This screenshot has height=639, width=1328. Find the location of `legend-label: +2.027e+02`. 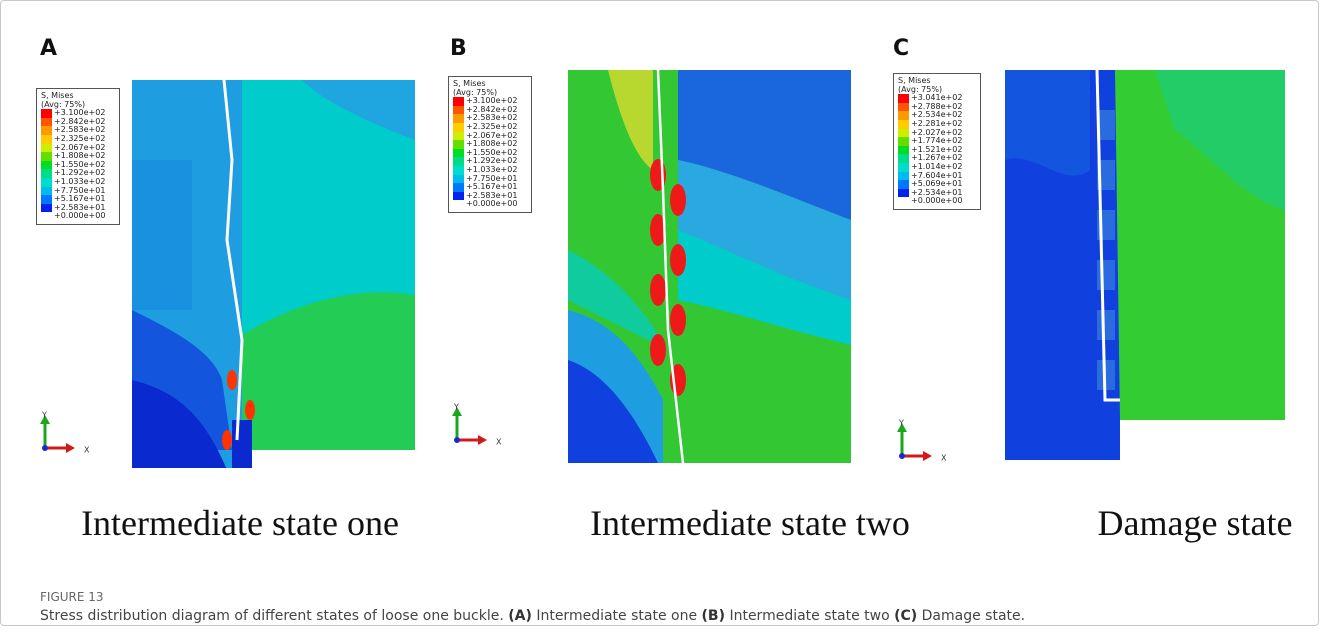

legend-label: +2.027e+02 is located at coordinates (937, 132).